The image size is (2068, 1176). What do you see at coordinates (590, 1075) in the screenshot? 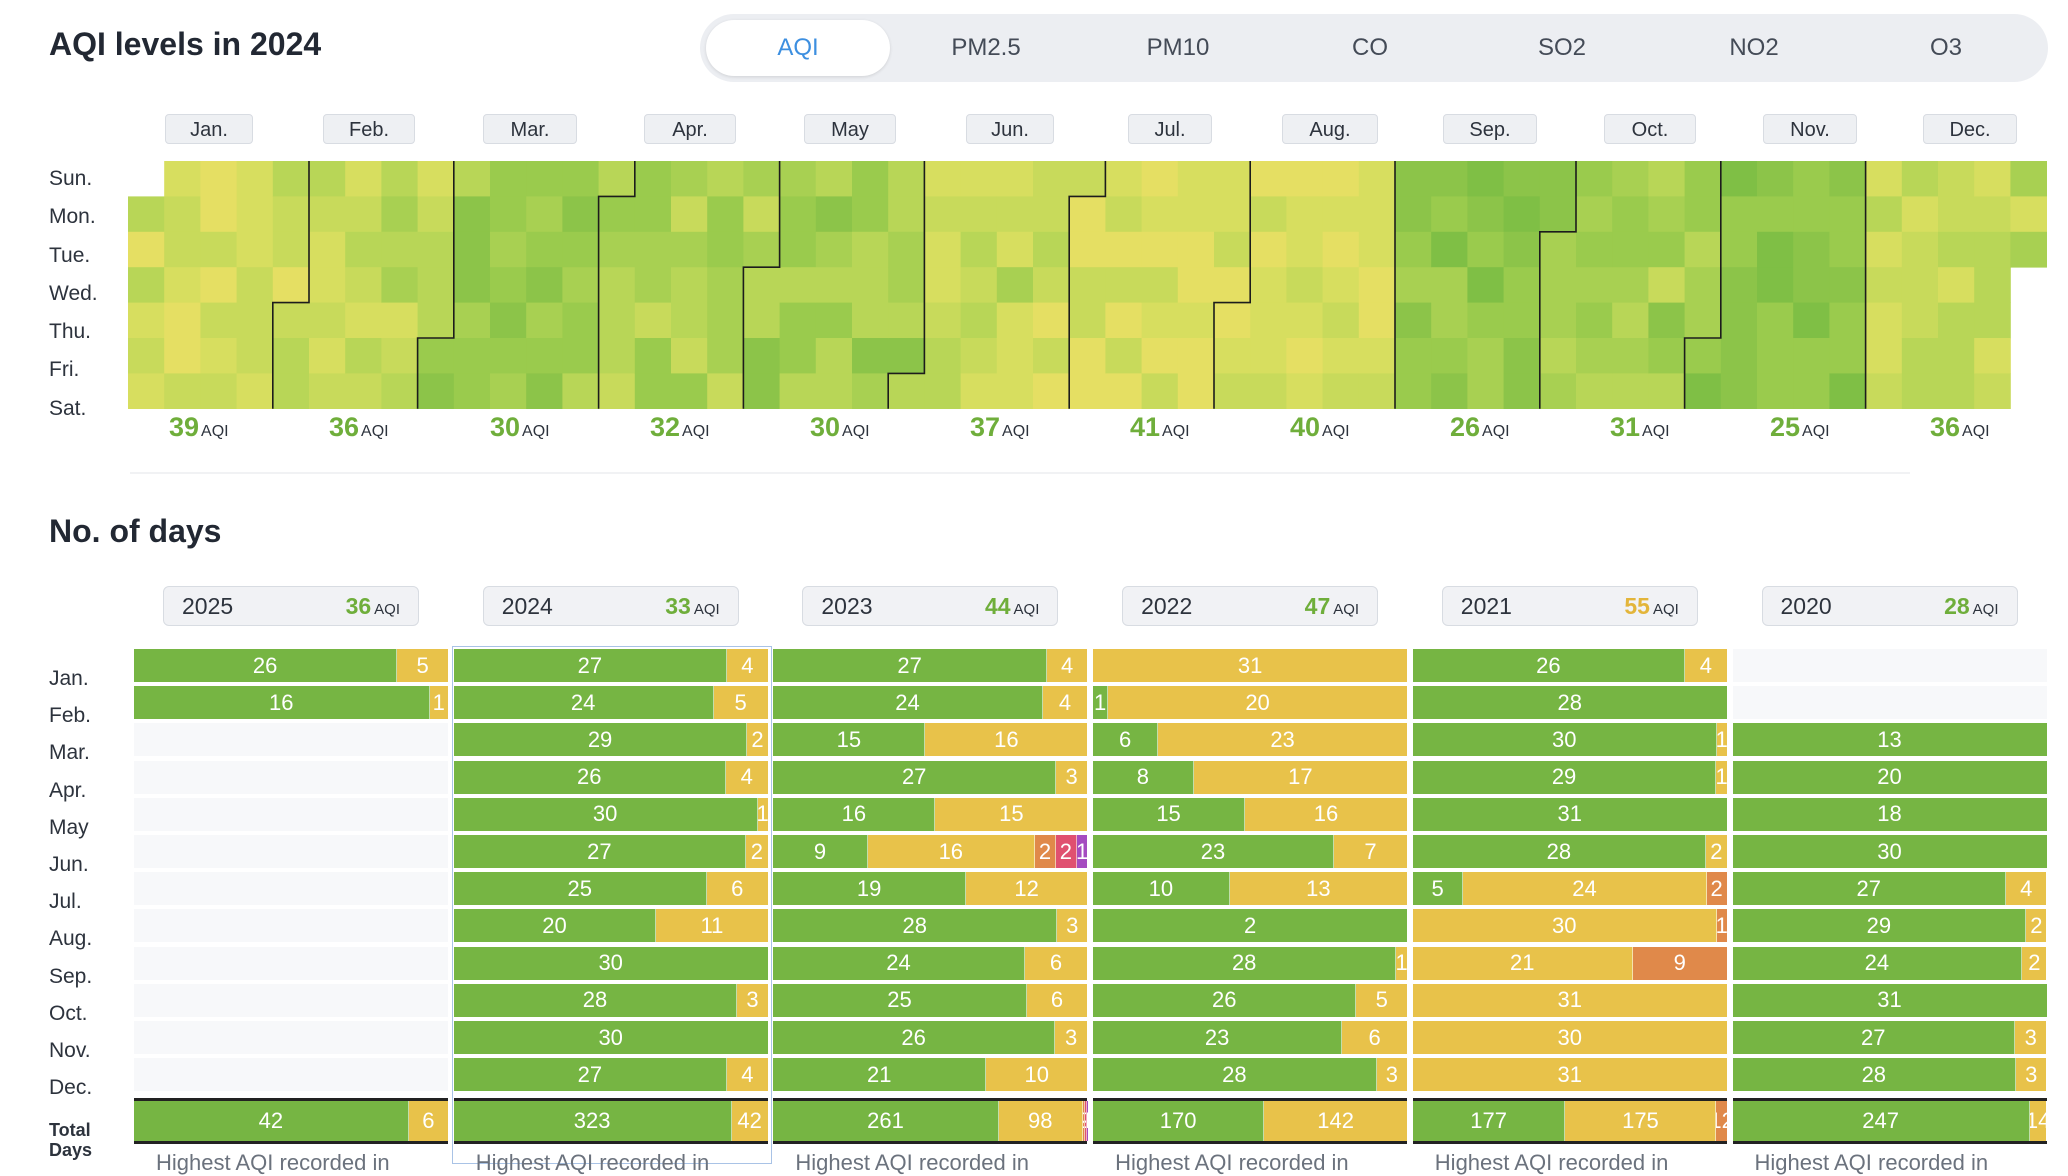
I see `days-segment-good: 27` at bounding box center [590, 1075].